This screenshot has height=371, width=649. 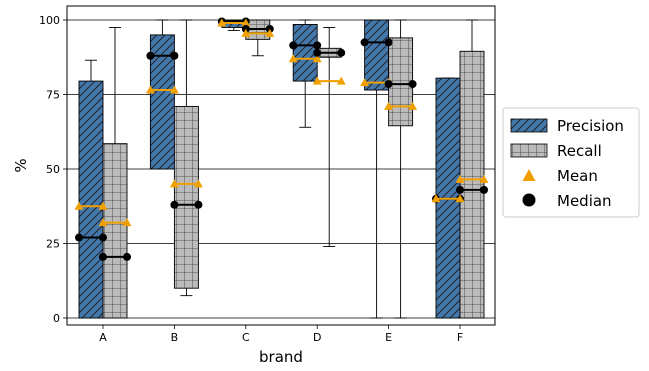 What do you see at coordinates (56, 318) in the screenshot?
I see `y-tick-label: 0` at bounding box center [56, 318].